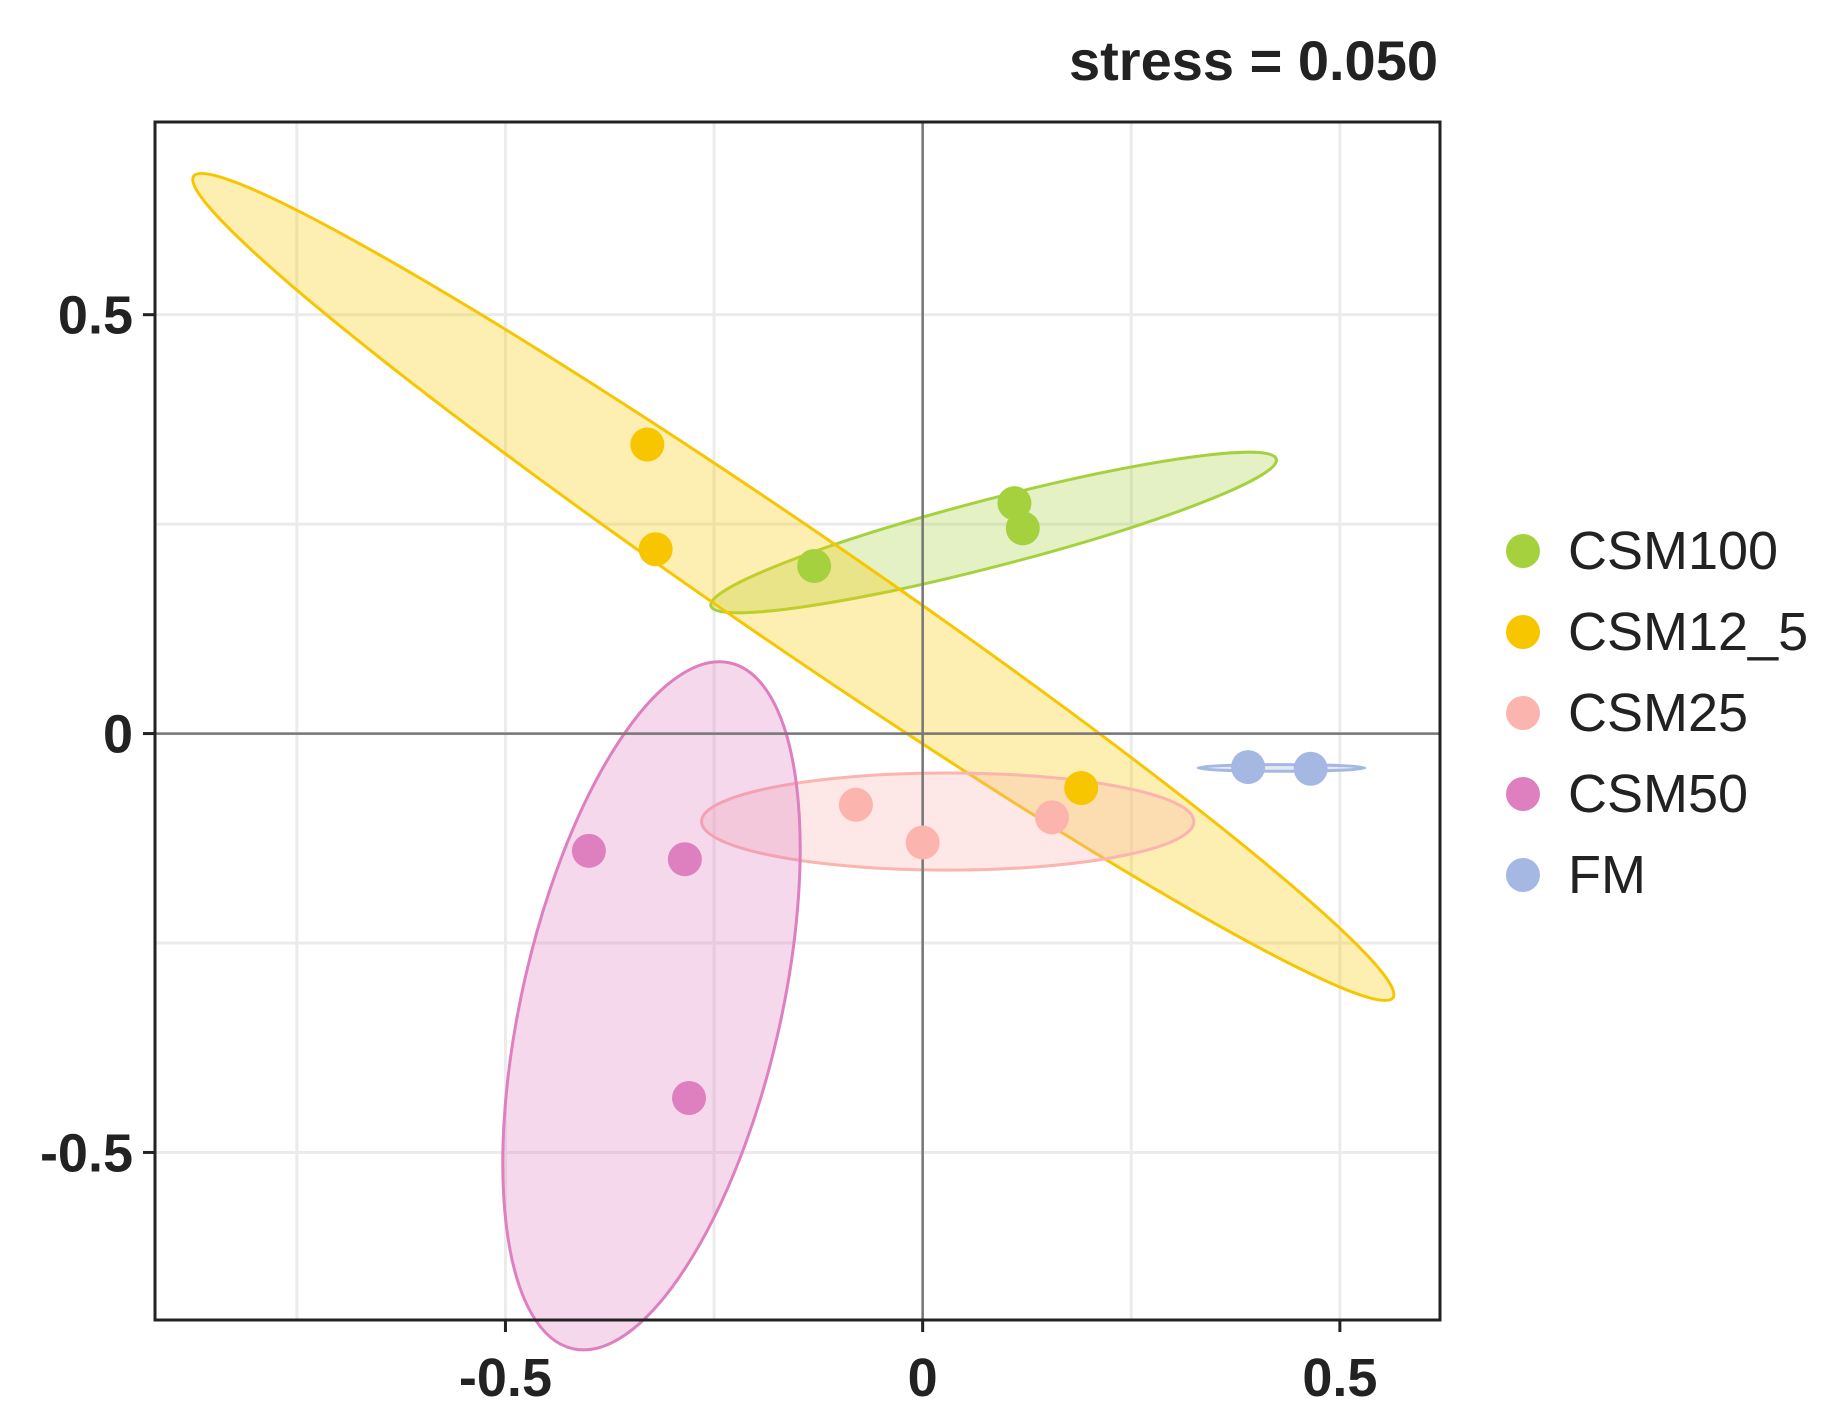 The image size is (1847, 1426). What do you see at coordinates (505, 1378) in the screenshot?
I see `x-tick-label: -0.5` at bounding box center [505, 1378].